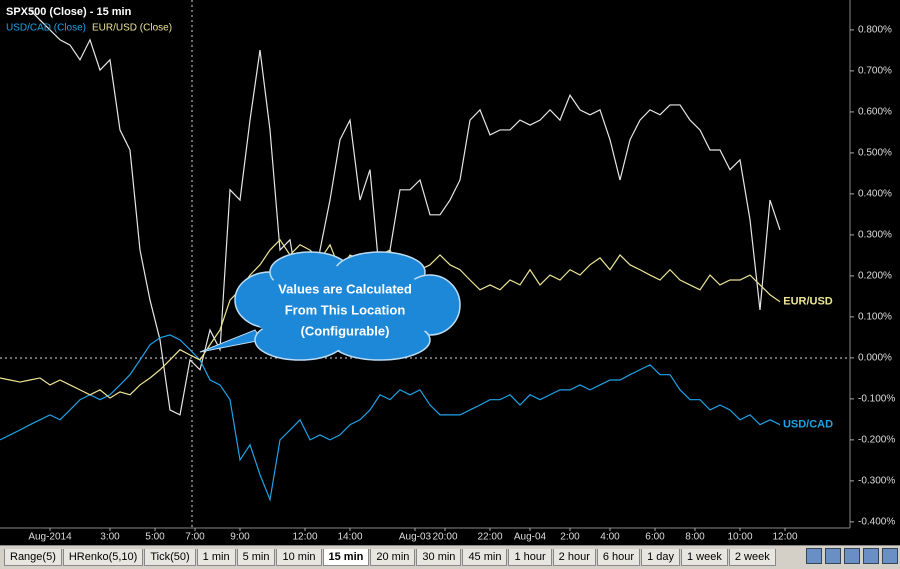 This screenshot has height=569, width=900. What do you see at coordinates (876, 440) in the screenshot?
I see `y-tick-label: -0.200%` at bounding box center [876, 440].